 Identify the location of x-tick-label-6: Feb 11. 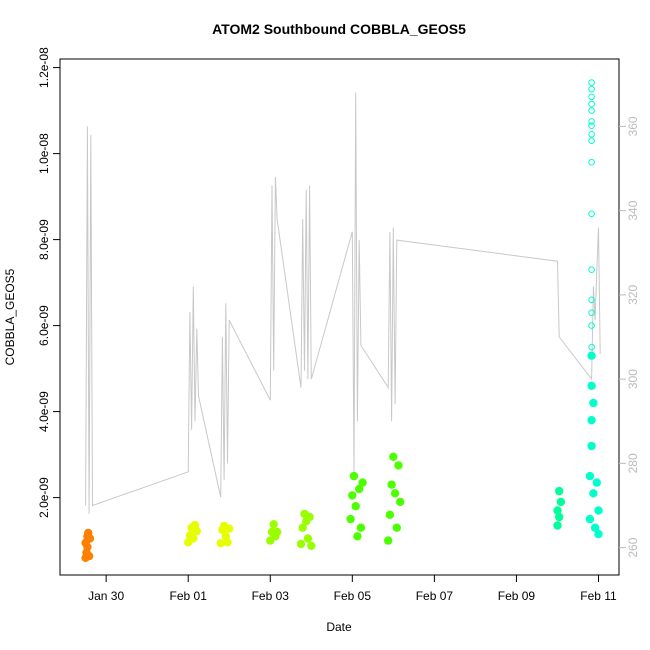
(598, 596).